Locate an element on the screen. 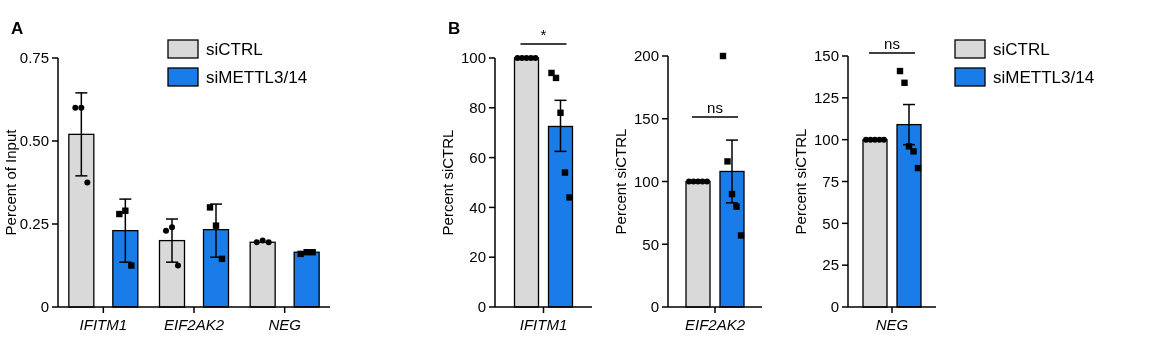 Image resolution: width=1164 pixels, height=347 pixels. y-tick-label: 75 is located at coordinates (830, 181).